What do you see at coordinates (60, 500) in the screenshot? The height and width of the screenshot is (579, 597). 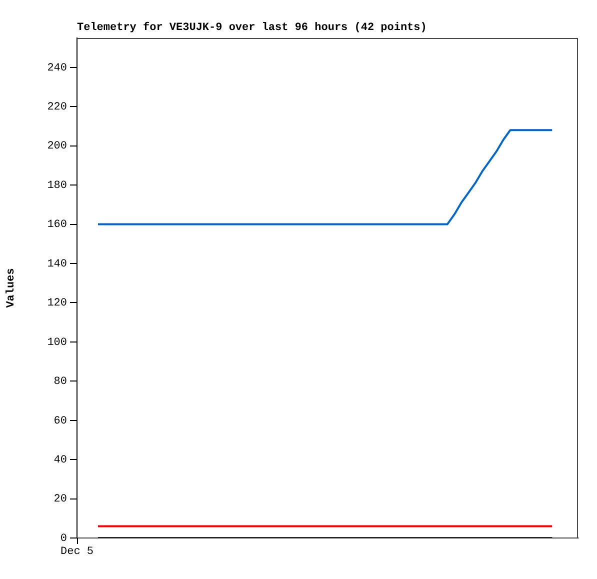 I see `y-tick-label: 20` at bounding box center [60, 500].